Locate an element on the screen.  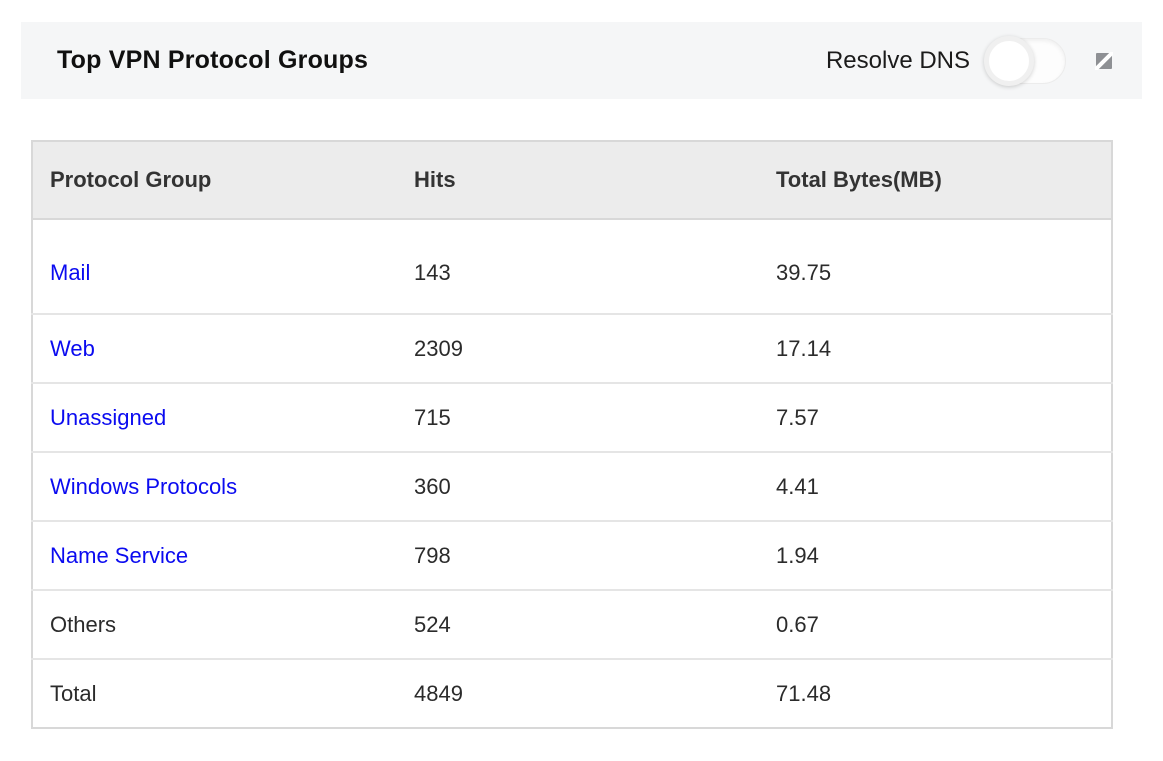
protocol-group-cell: Web is located at coordinates (214, 348).